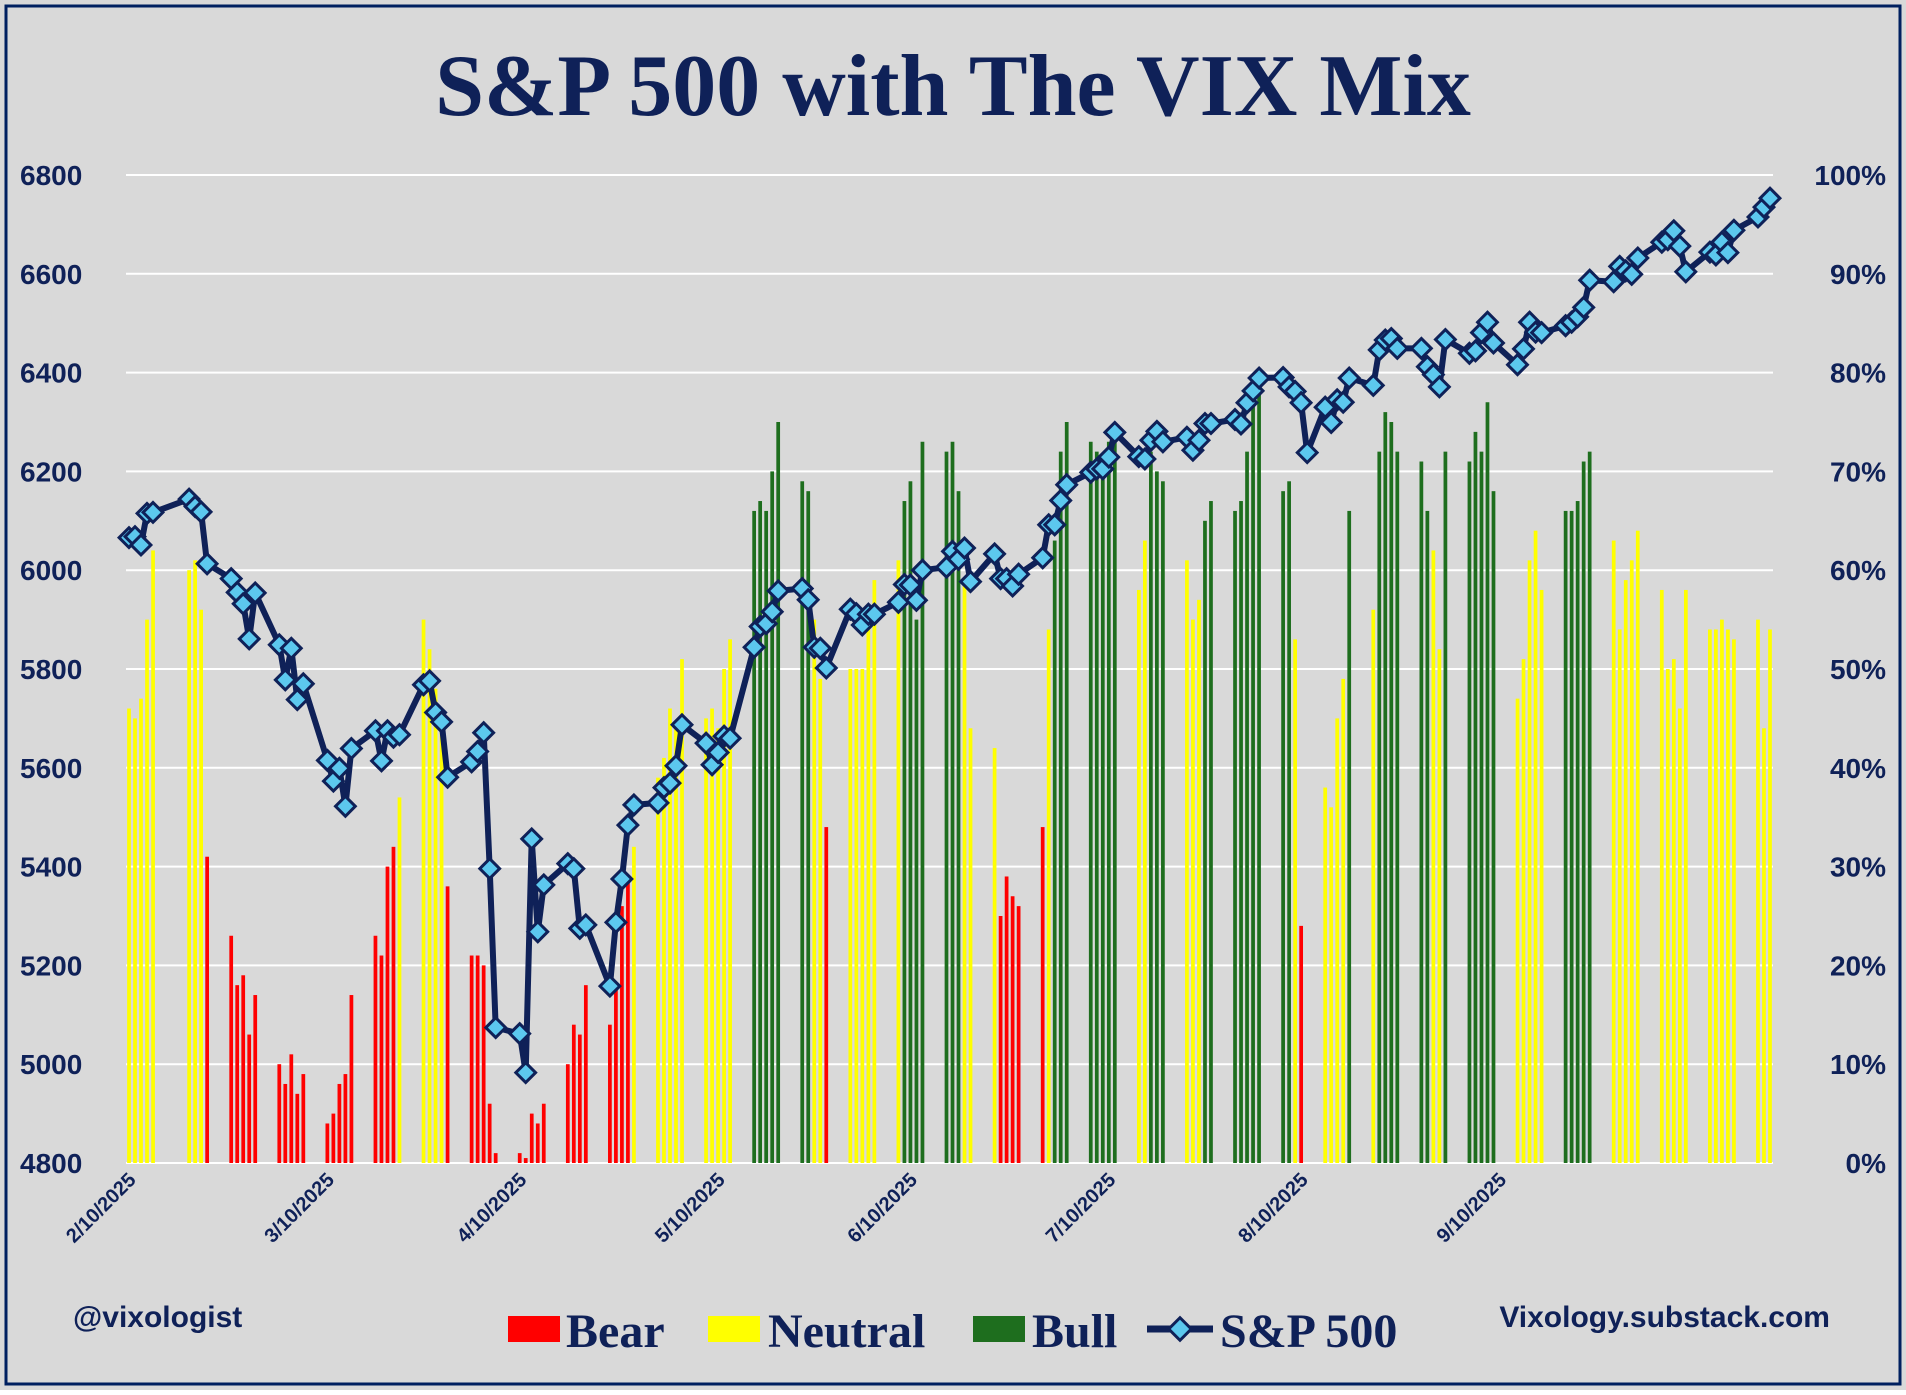 This screenshot has width=1906, height=1395. What do you see at coordinates (51, 274) in the screenshot?
I see `y-left-tick-label: 6600` at bounding box center [51, 274].